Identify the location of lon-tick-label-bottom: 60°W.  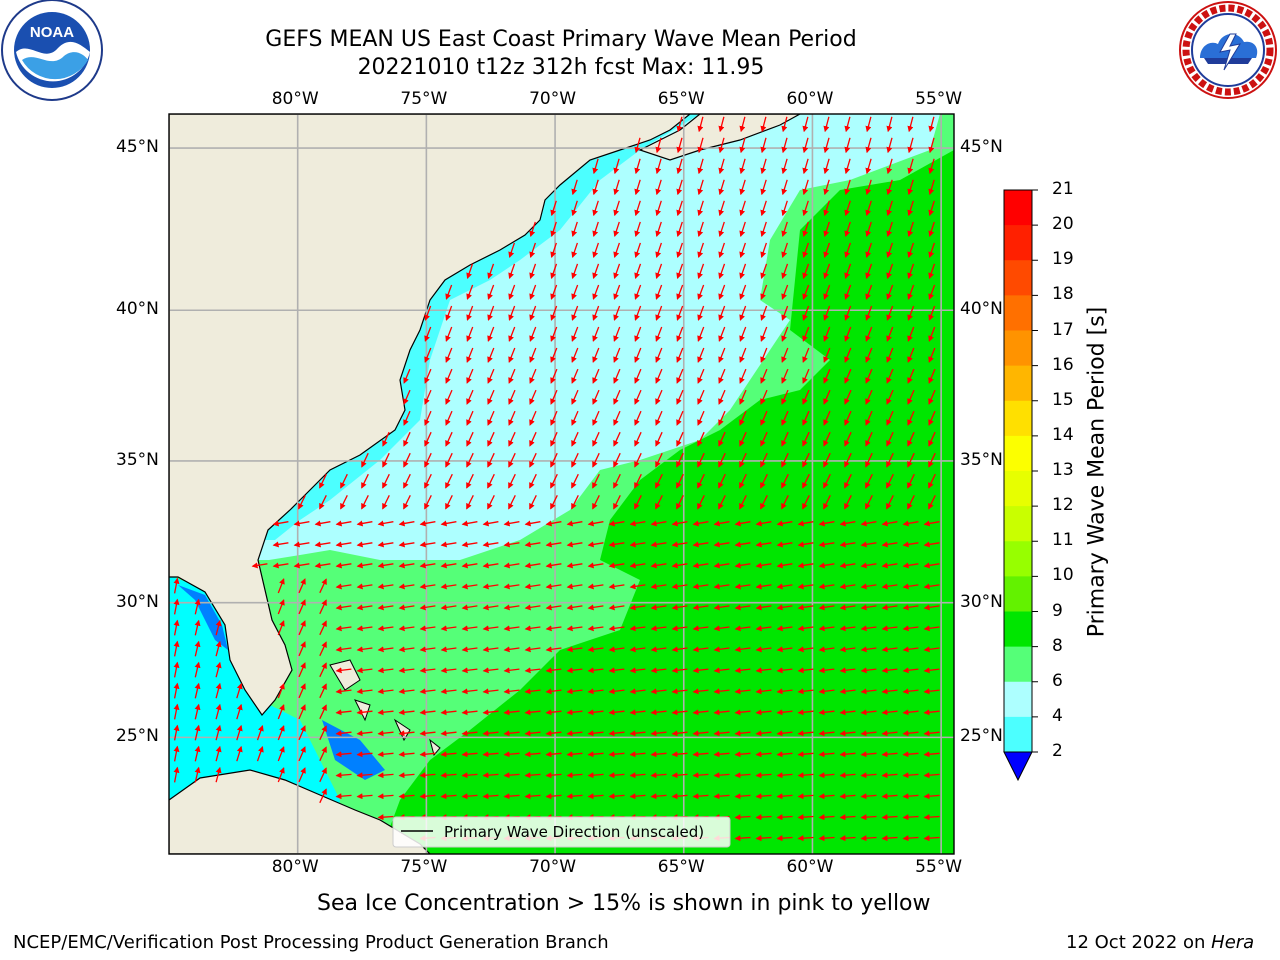
(810, 867).